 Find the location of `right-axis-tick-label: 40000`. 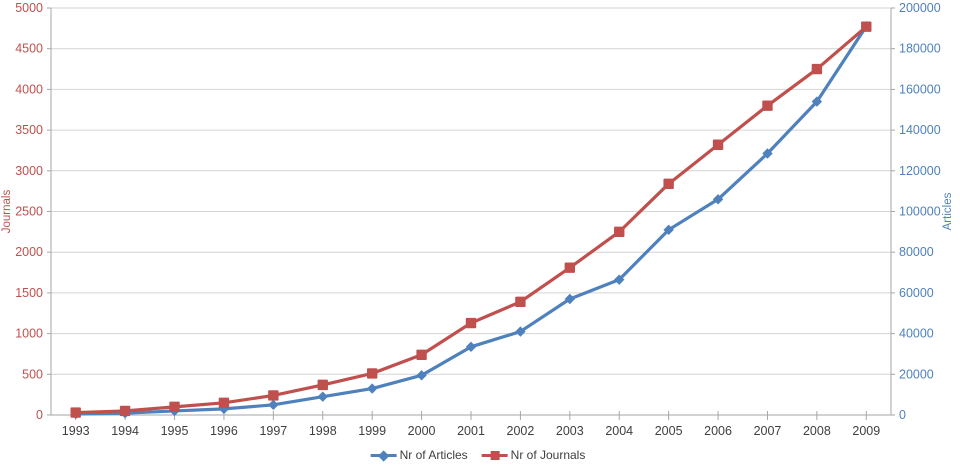

right-axis-tick-label: 40000 is located at coordinates (916, 334).